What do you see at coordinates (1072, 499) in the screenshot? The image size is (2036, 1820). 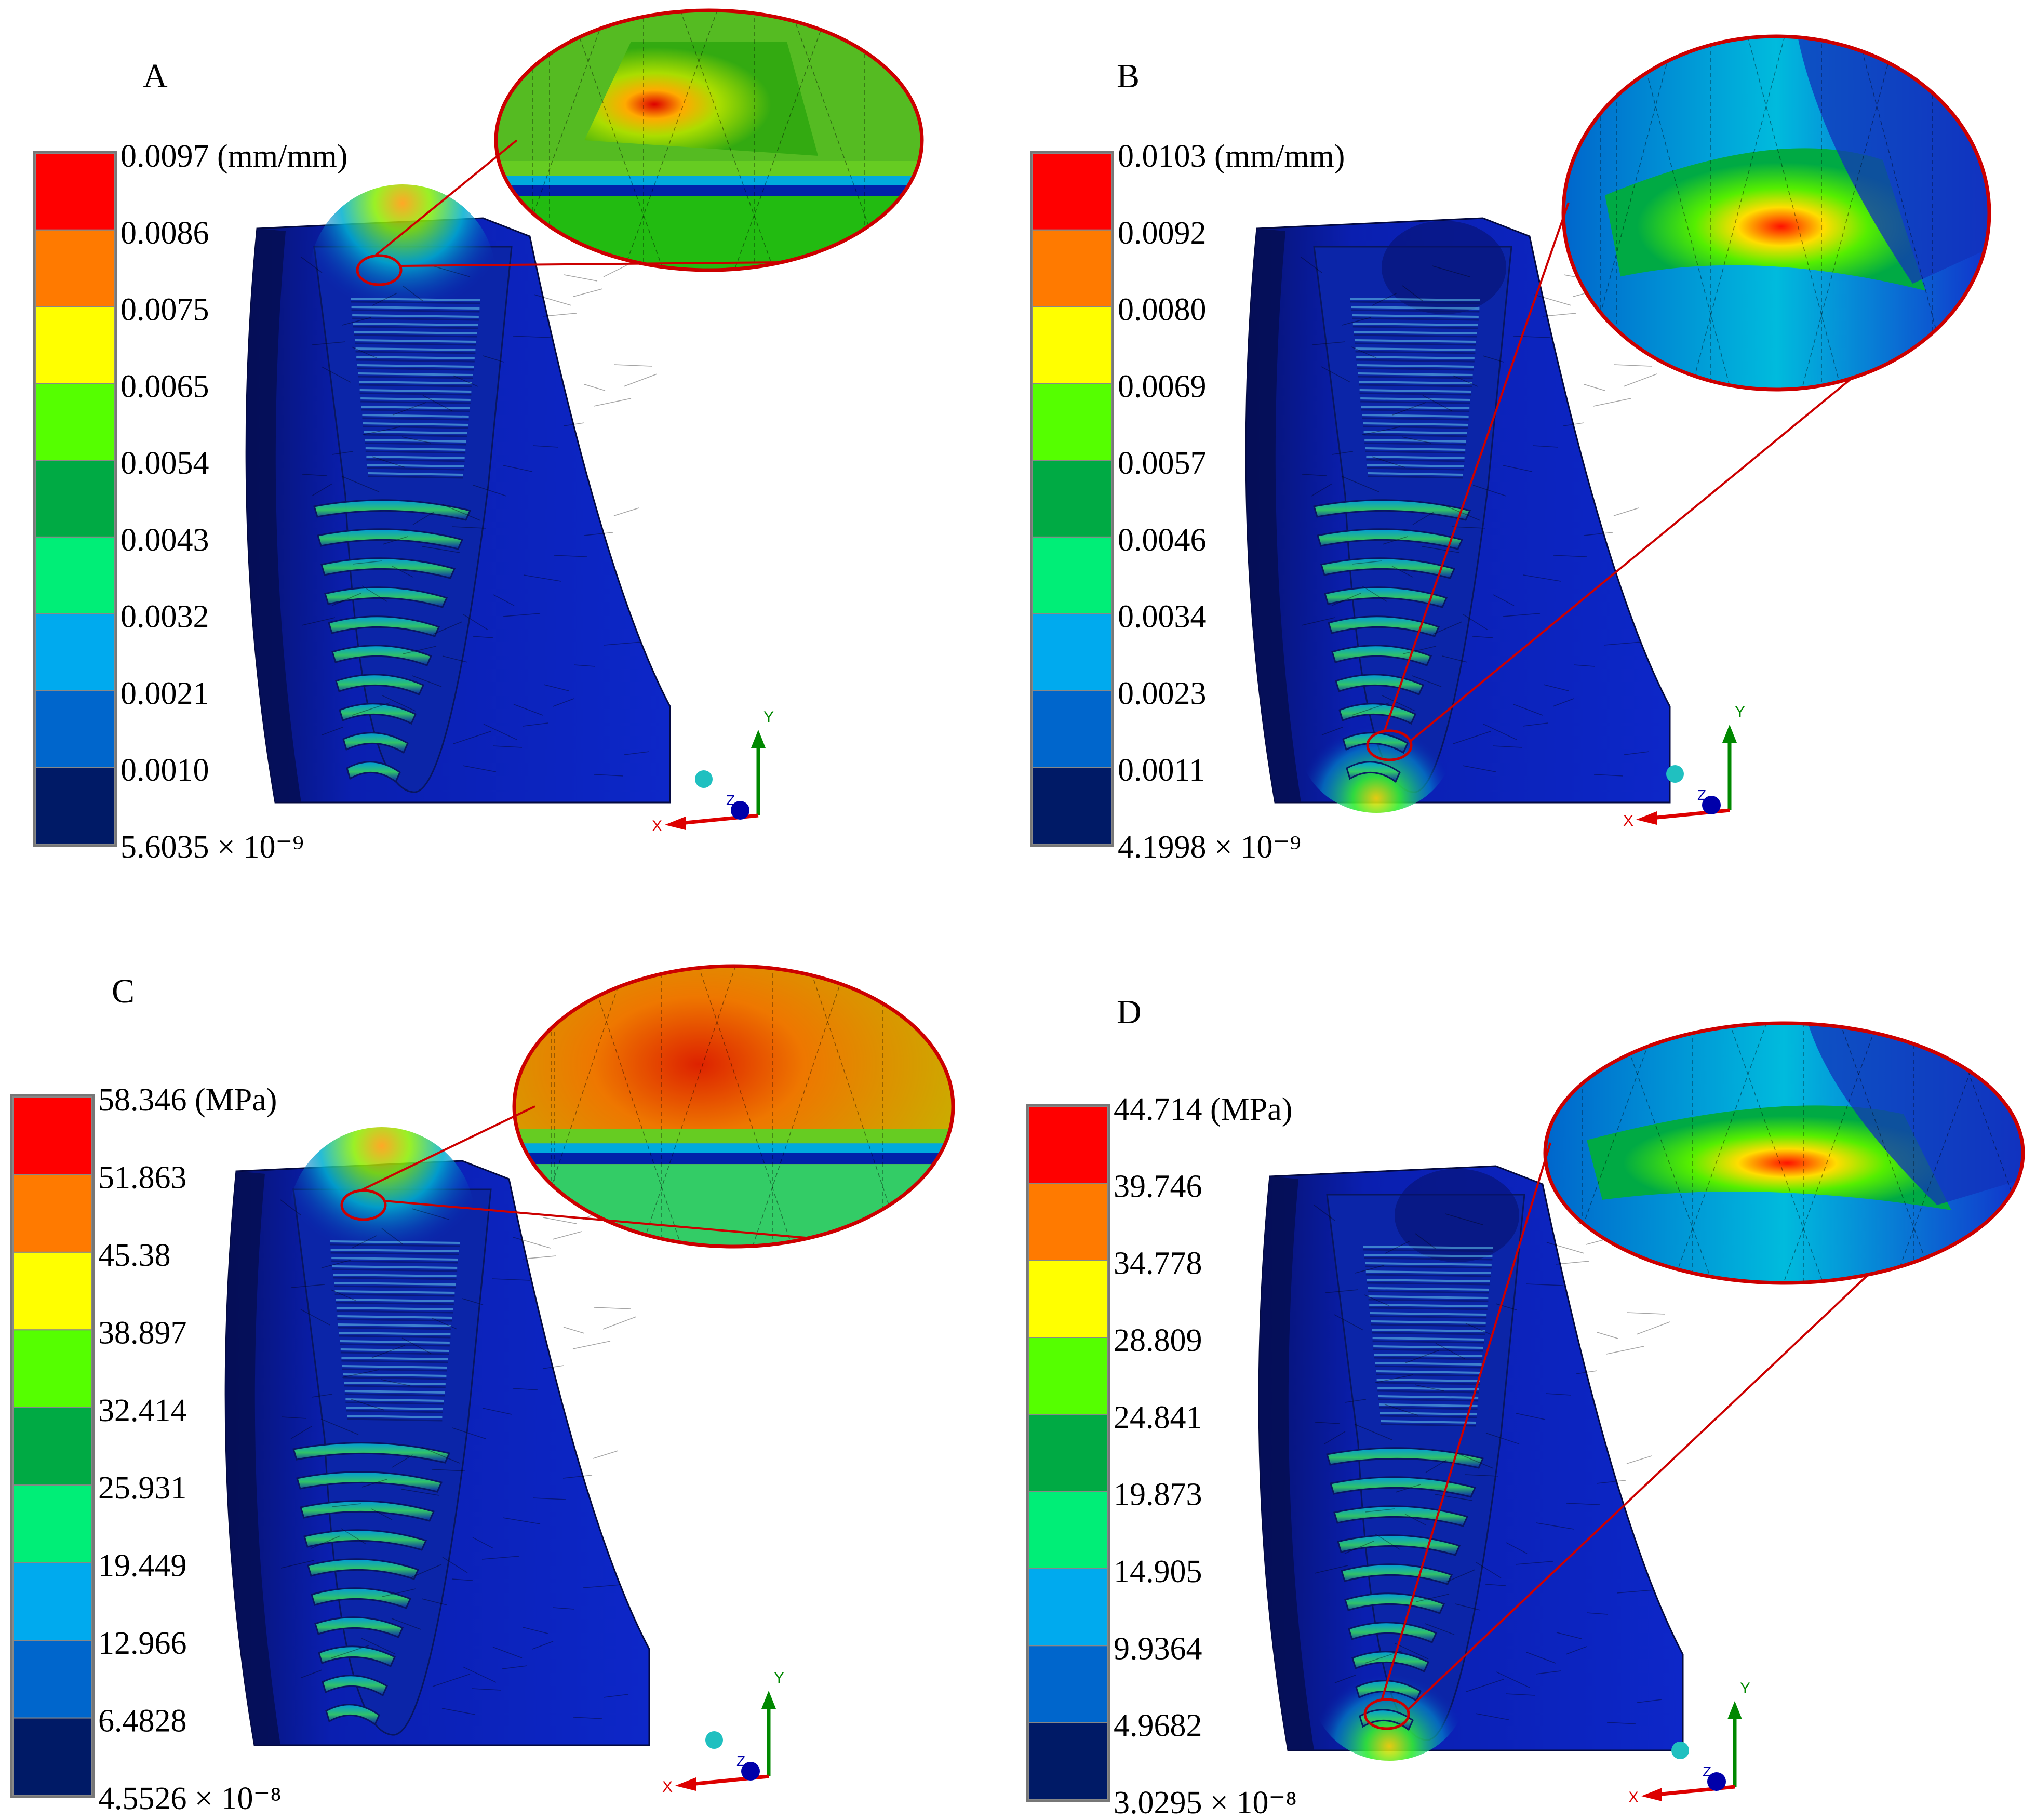 I see `color-legend-frame-B` at bounding box center [1072, 499].